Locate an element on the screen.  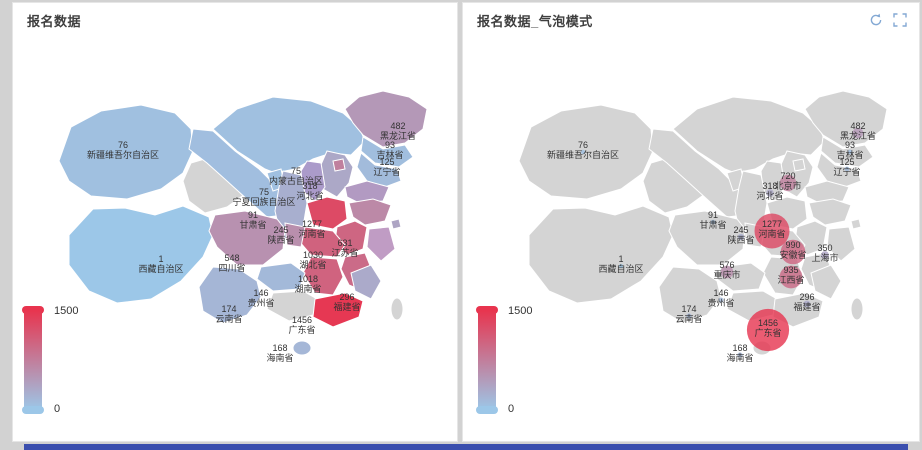
refresh-icon is located at coordinates (876, 20).